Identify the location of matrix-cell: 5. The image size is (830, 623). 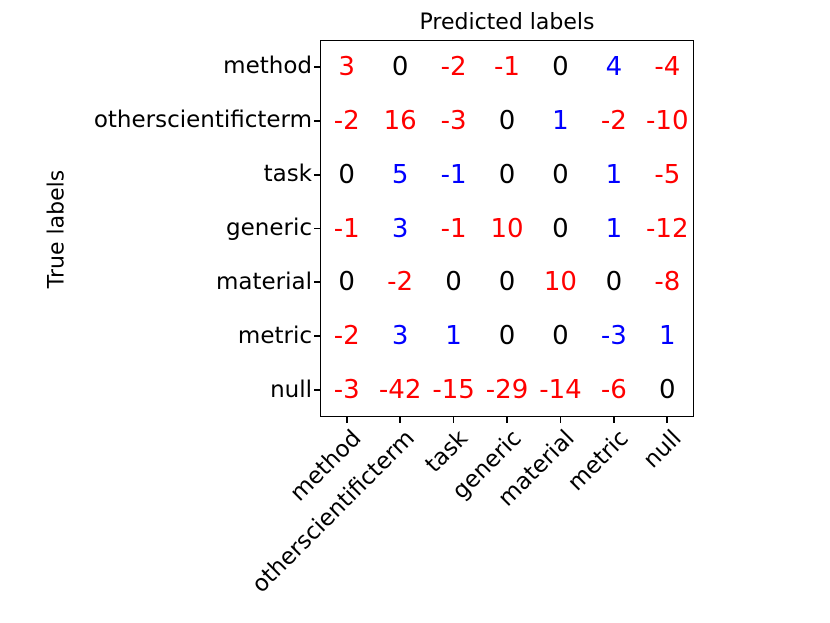
(400, 174).